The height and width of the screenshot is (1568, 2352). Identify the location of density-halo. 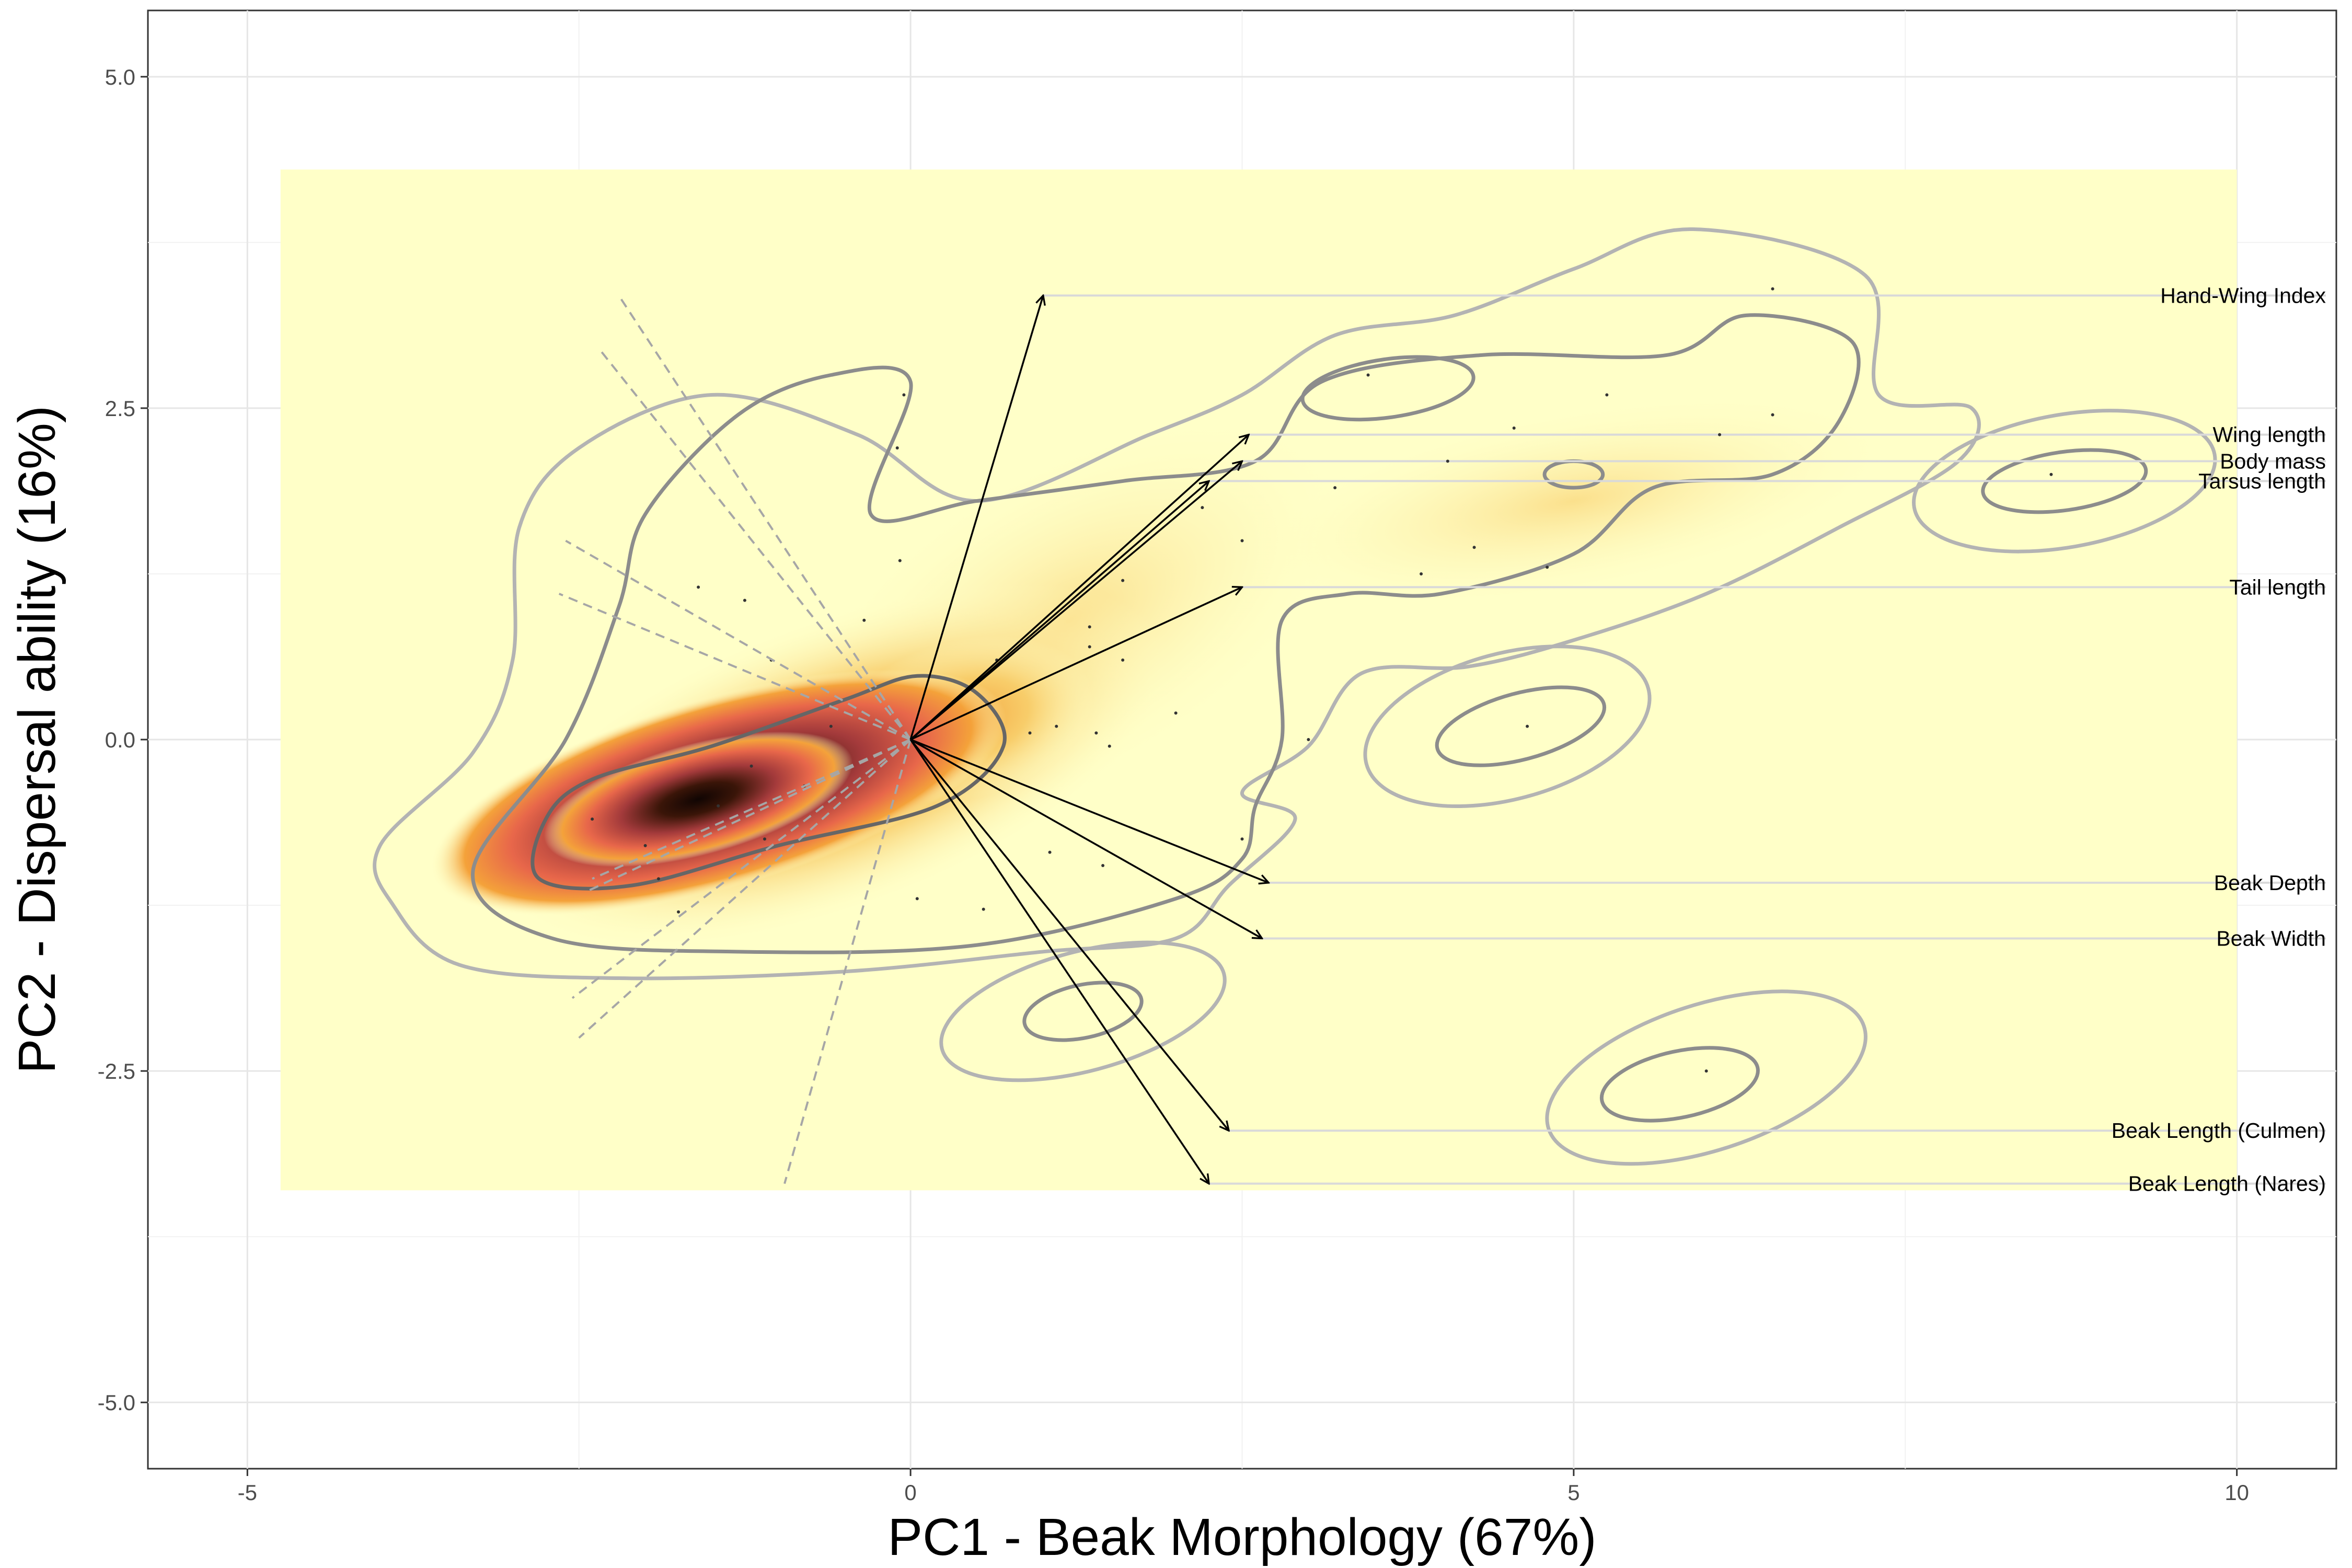
(1574, 501).